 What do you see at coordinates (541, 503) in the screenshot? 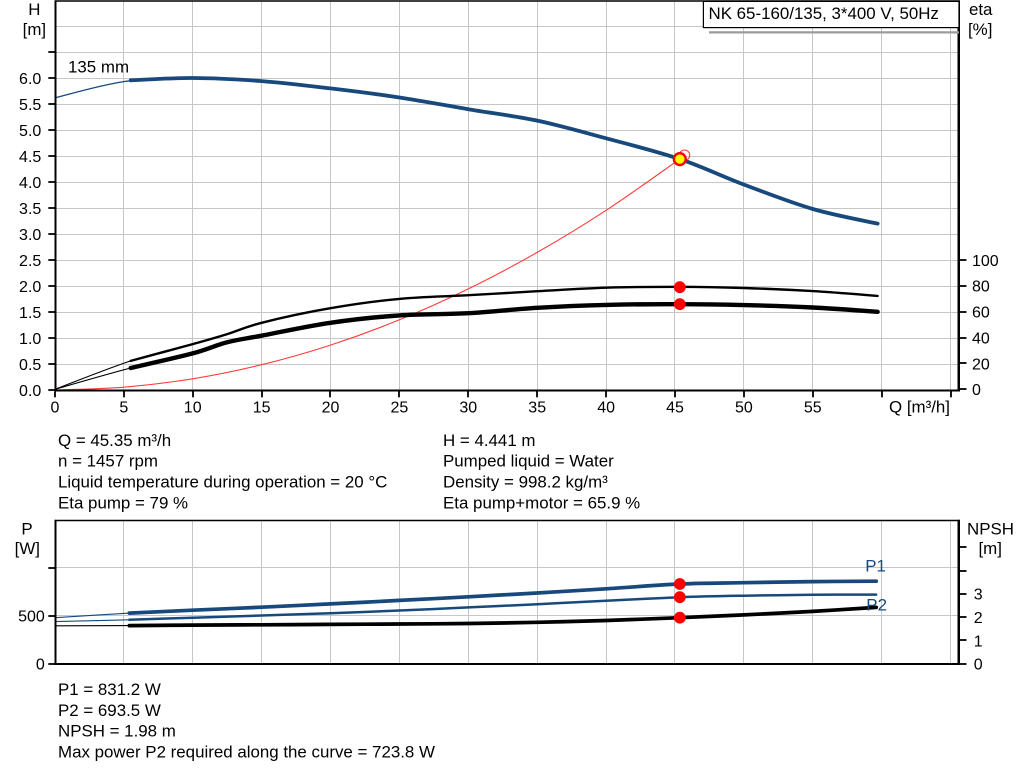
I see `svg-text: Eta pump+motor = 65.9 %` at bounding box center [541, 503].